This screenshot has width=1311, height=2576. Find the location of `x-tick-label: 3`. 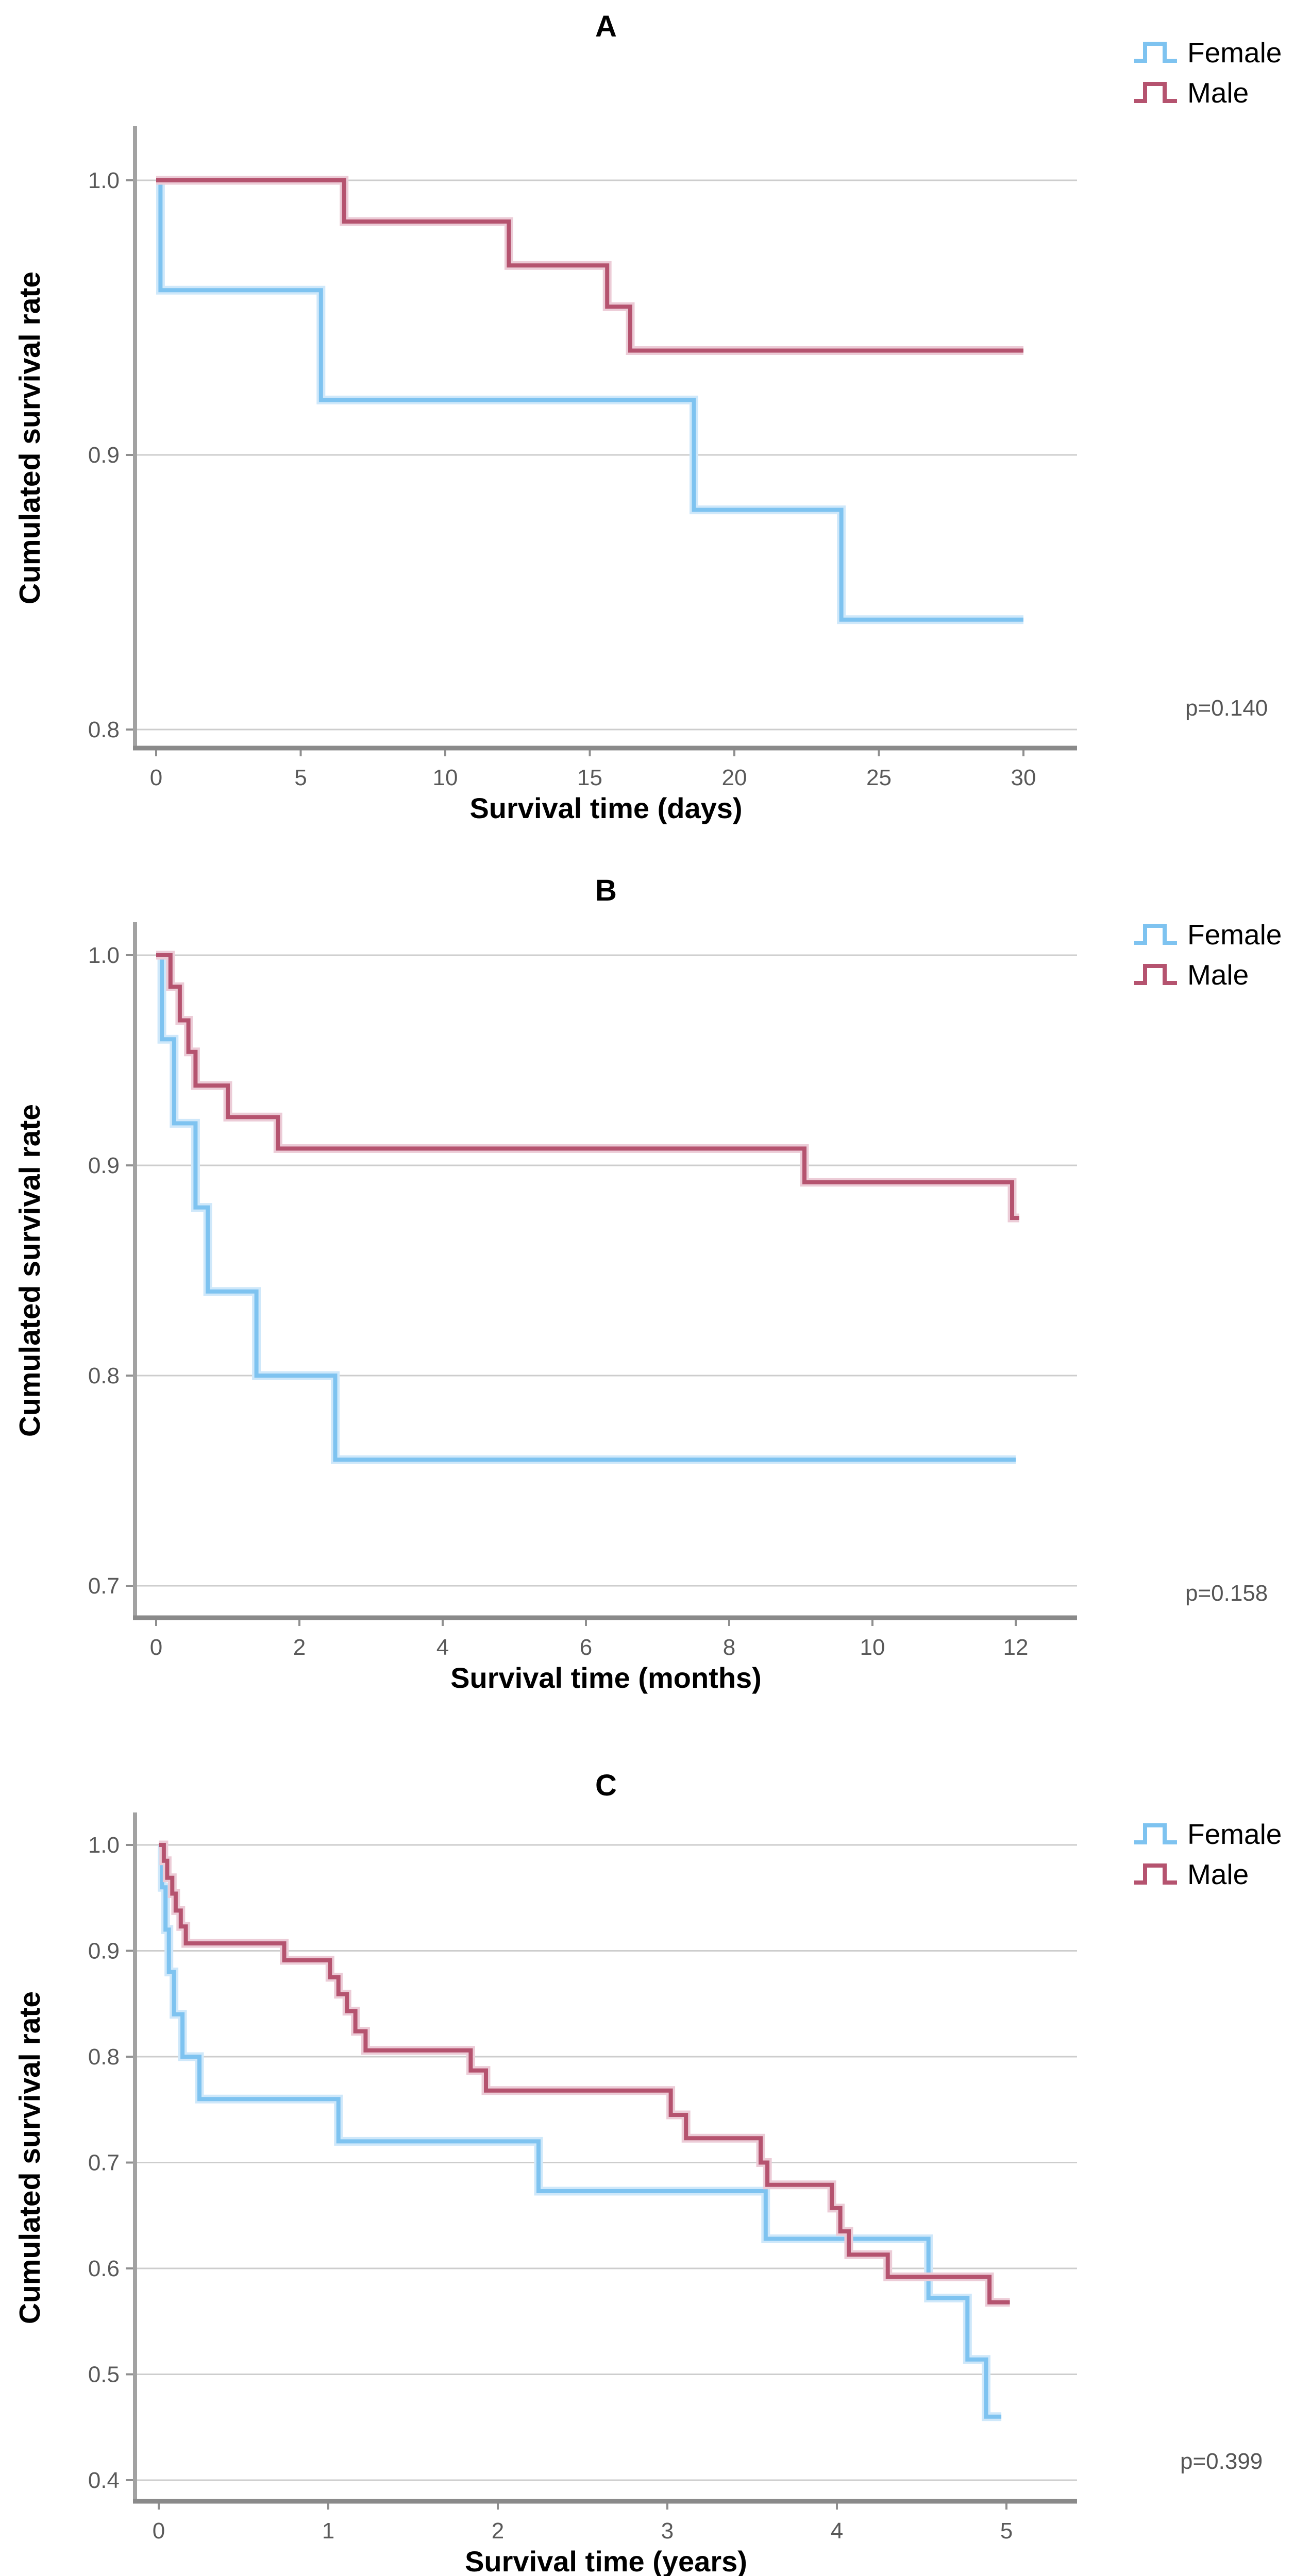

x-tick-label: 3 is located at coordinates (668, 2531).